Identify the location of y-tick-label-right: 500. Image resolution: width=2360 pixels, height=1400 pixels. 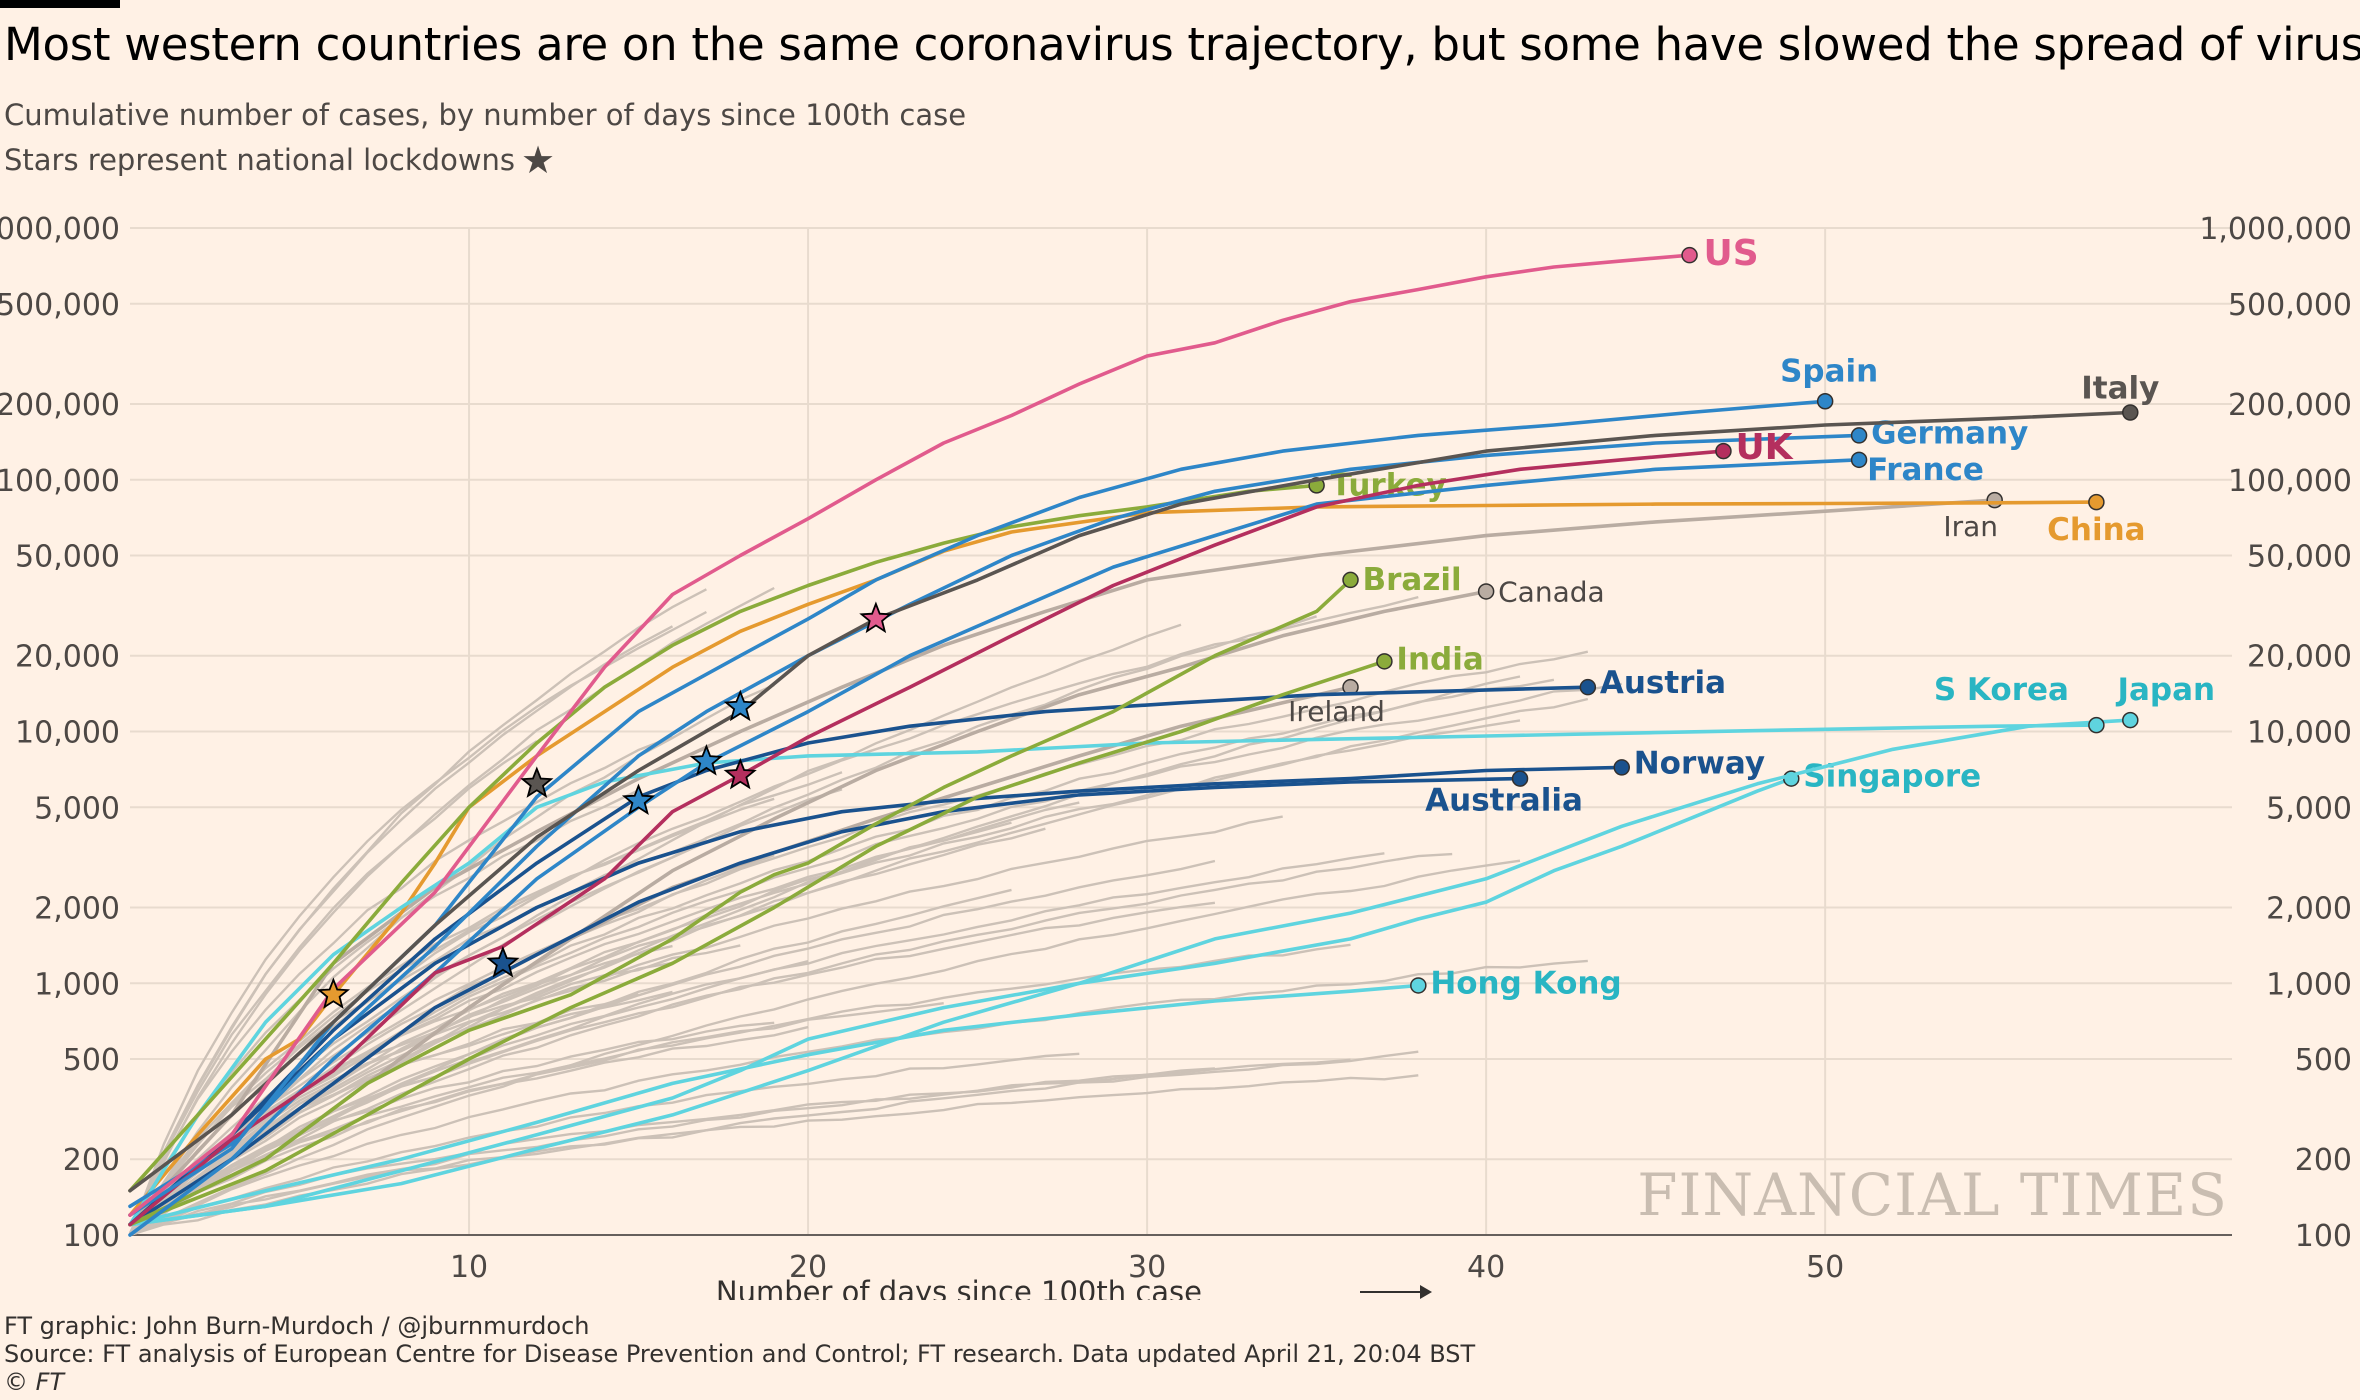
(2323, 1060).